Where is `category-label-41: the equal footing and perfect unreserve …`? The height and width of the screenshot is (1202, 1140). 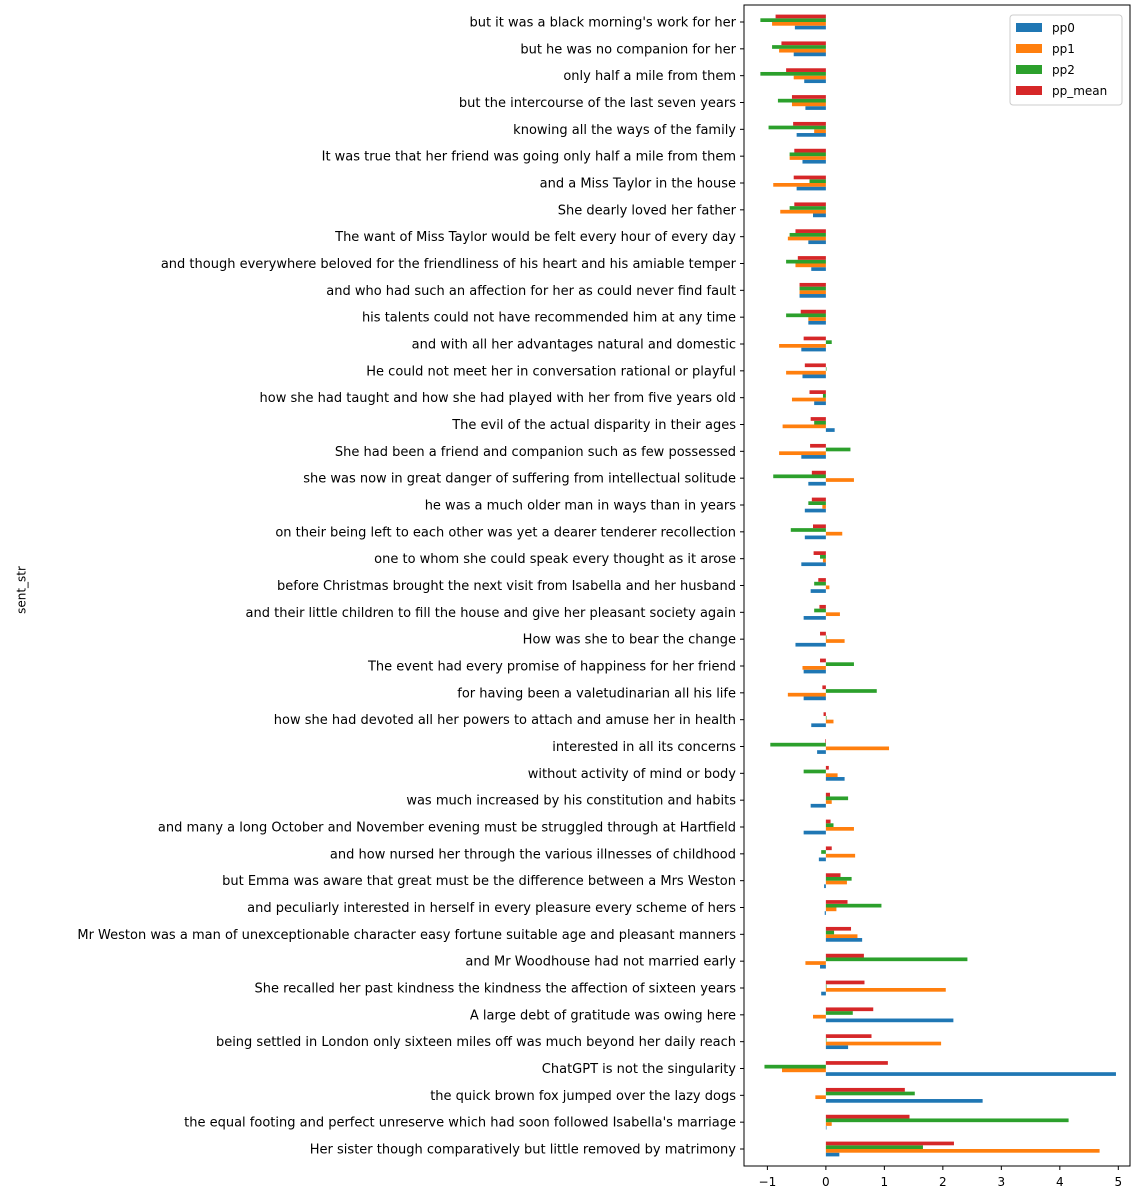
category-label-41: the equal footing and perfect unreserve … is located at coordinates (460, 1123).